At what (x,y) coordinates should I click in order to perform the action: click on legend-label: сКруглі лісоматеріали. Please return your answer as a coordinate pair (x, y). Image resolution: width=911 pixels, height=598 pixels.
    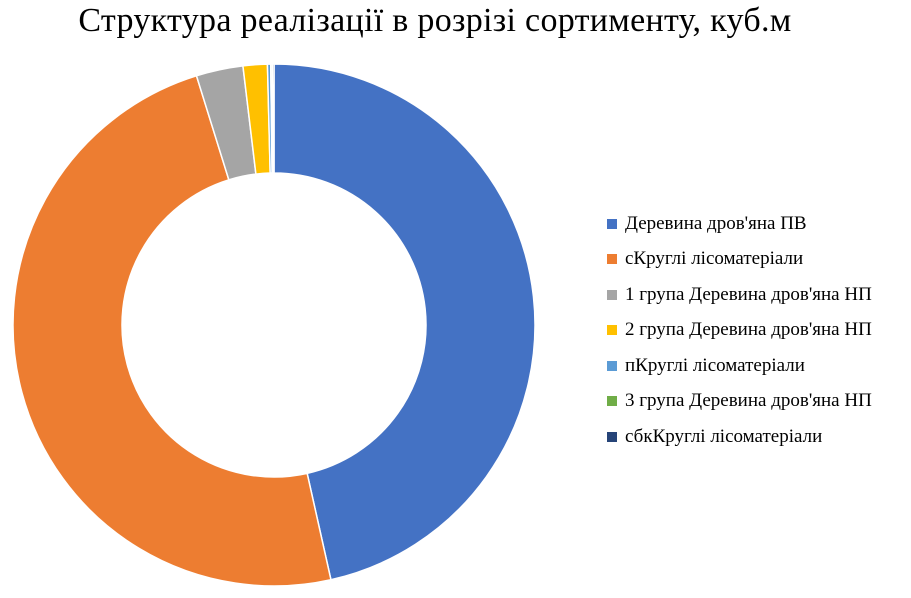
    Looking at the image, I should click on (714, 259).